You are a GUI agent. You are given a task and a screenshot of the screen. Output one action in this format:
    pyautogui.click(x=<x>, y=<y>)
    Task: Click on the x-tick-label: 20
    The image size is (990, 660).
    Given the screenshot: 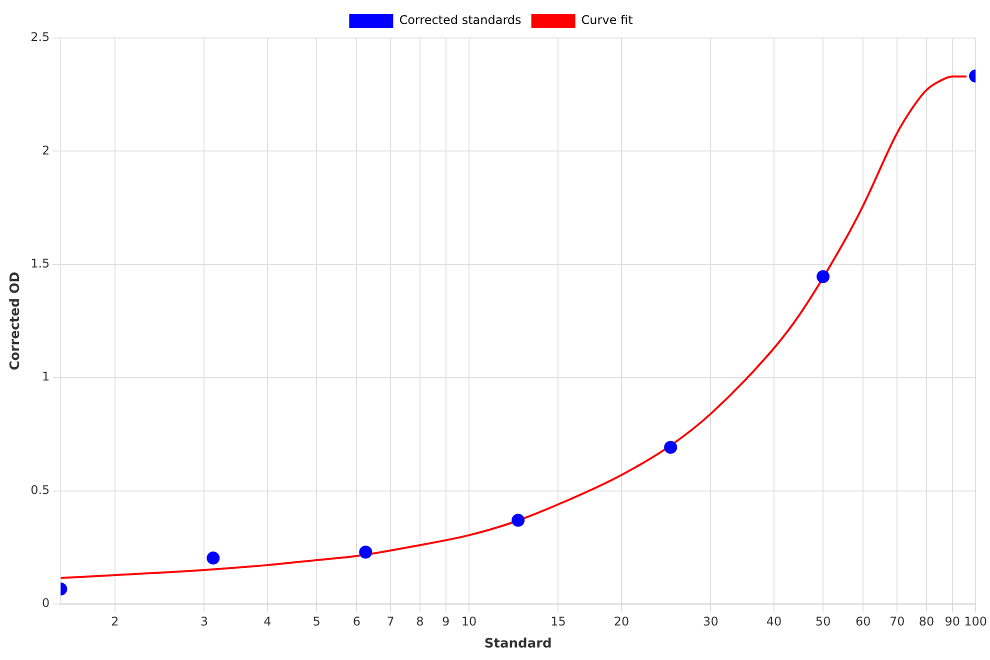 What is the action you would take?
    pyautogui.click(x=622, y=621)
    